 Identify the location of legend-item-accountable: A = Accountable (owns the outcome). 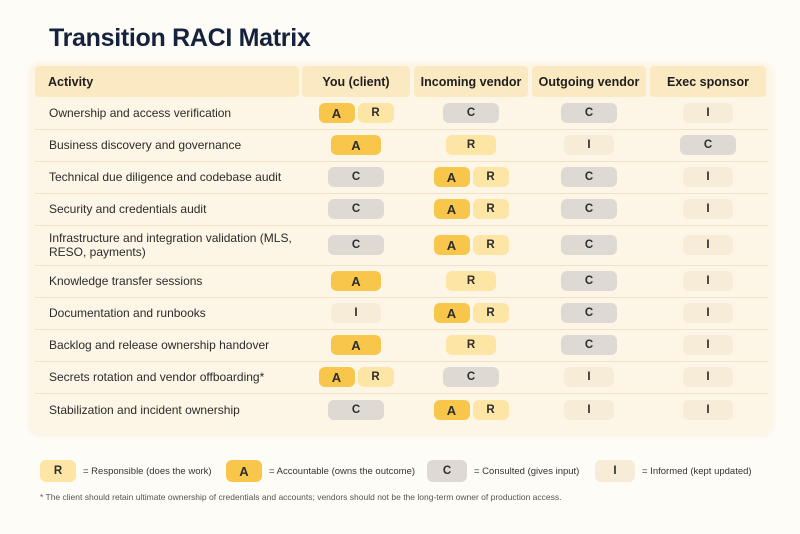
(320, 471).